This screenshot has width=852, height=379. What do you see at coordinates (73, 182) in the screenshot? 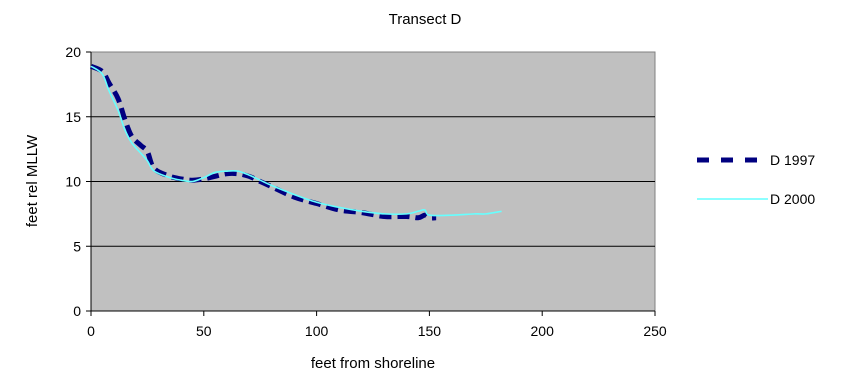
I see `y-tick-label: 10` at bounding box center [73, 182].